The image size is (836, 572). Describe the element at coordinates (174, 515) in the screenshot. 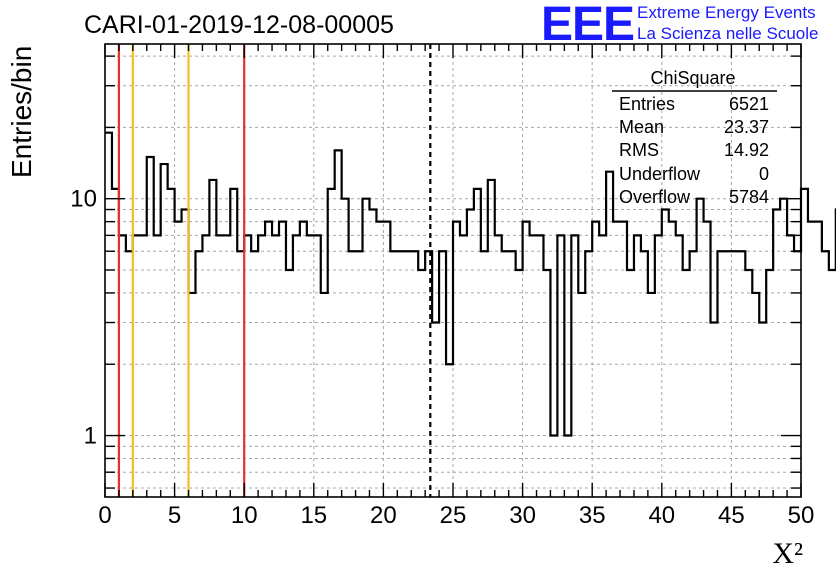

I see `x-tick-label: 5` at that location.